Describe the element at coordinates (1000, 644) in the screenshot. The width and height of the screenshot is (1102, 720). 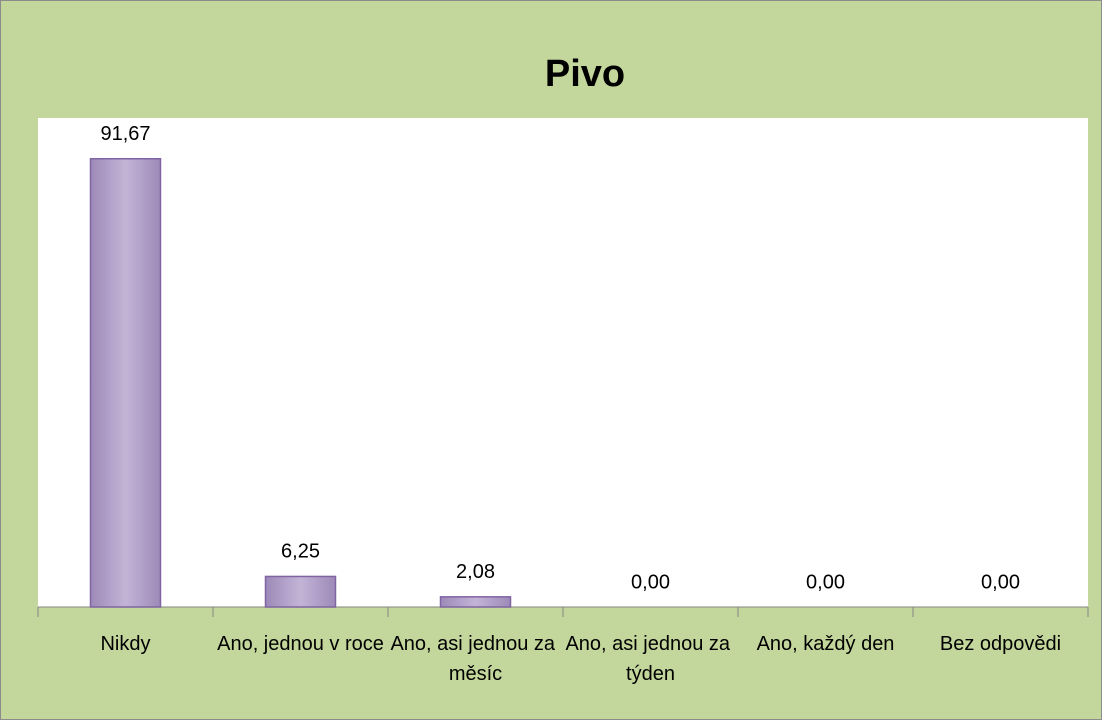
I see `x-tick-label: Bez odpovědi` at that location.